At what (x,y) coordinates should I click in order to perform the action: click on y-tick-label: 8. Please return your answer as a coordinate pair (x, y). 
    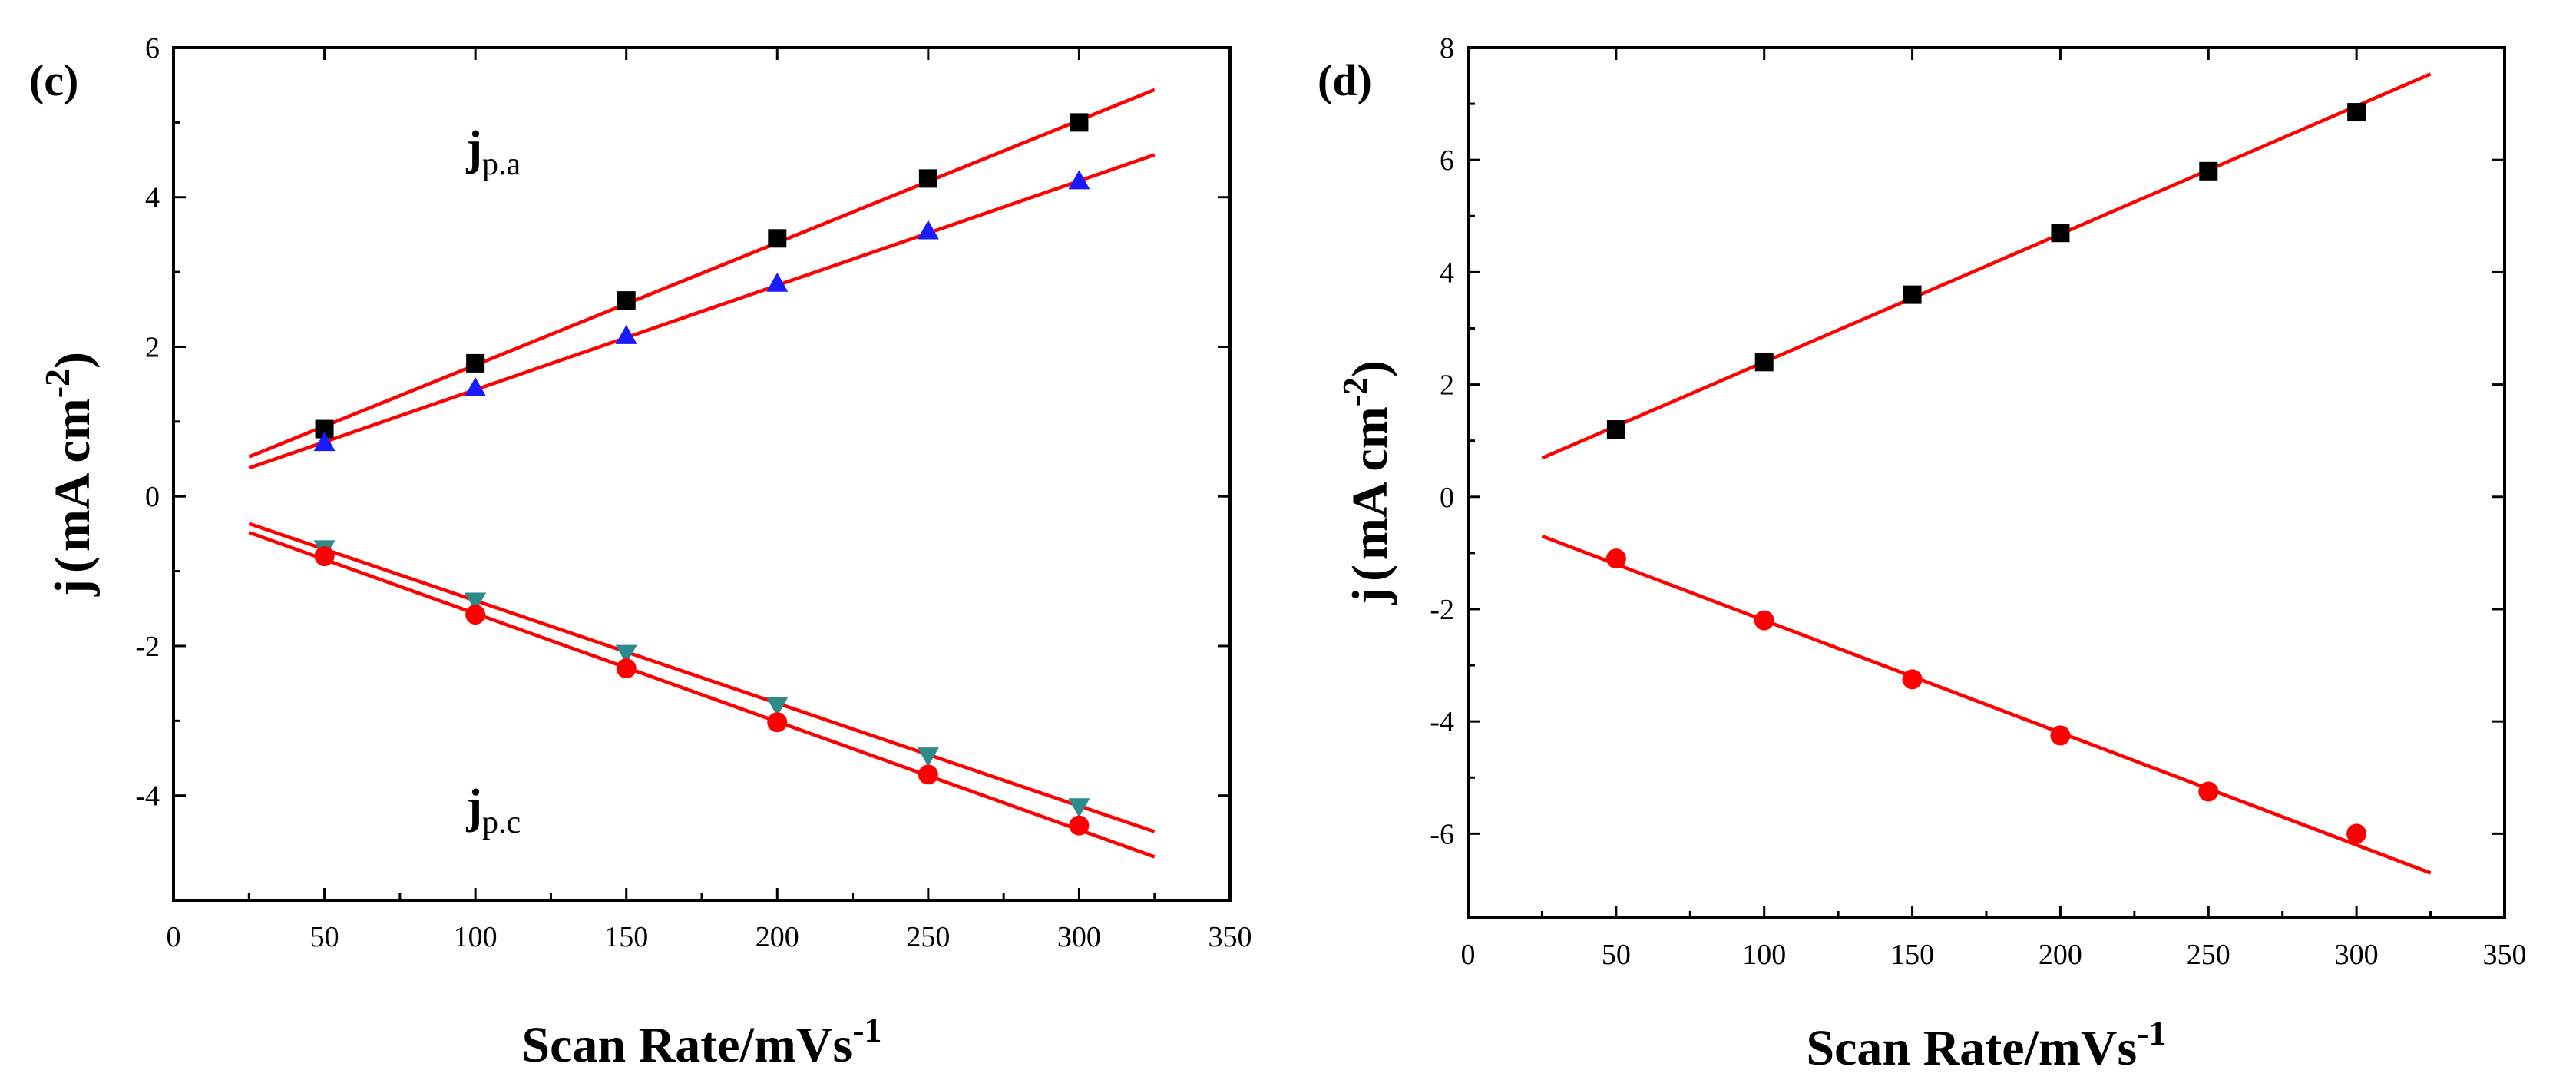
    Looking at the image, I should click on (1447, 48).